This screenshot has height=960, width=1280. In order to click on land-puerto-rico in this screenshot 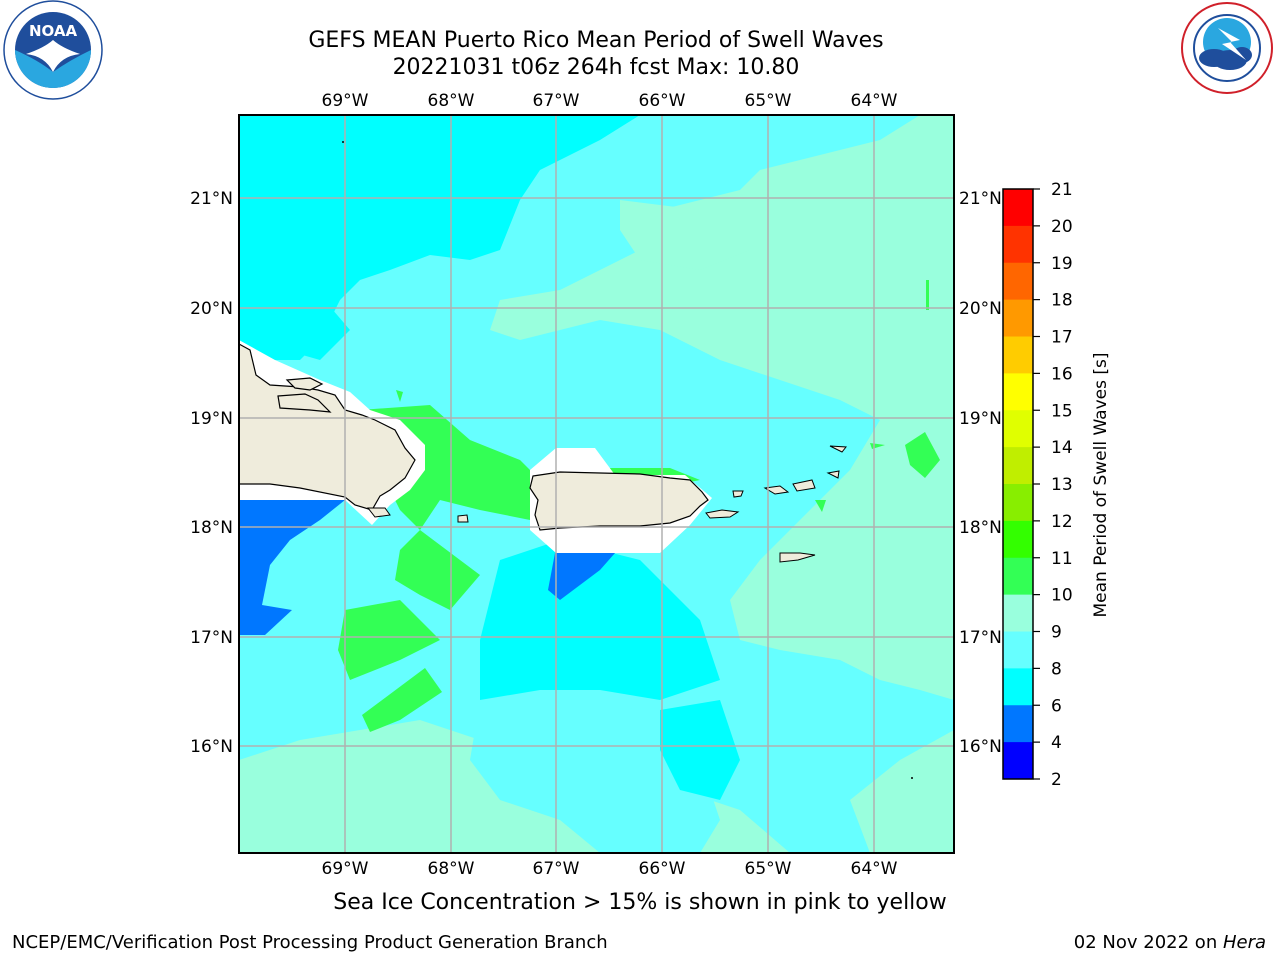, I will do `click(619, 501)`.